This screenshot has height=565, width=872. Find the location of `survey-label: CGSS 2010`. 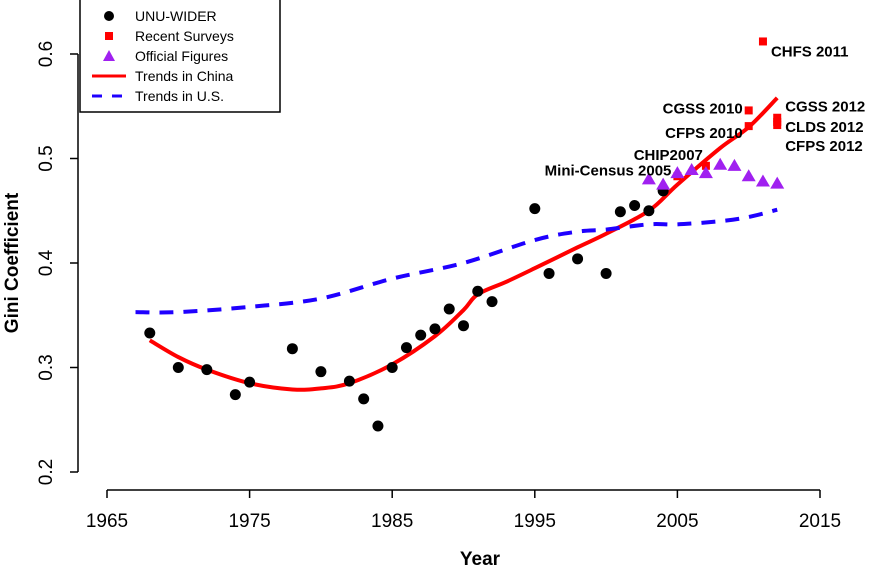

survey-label: CGSS 2010 is located at coordinates (703, 108).